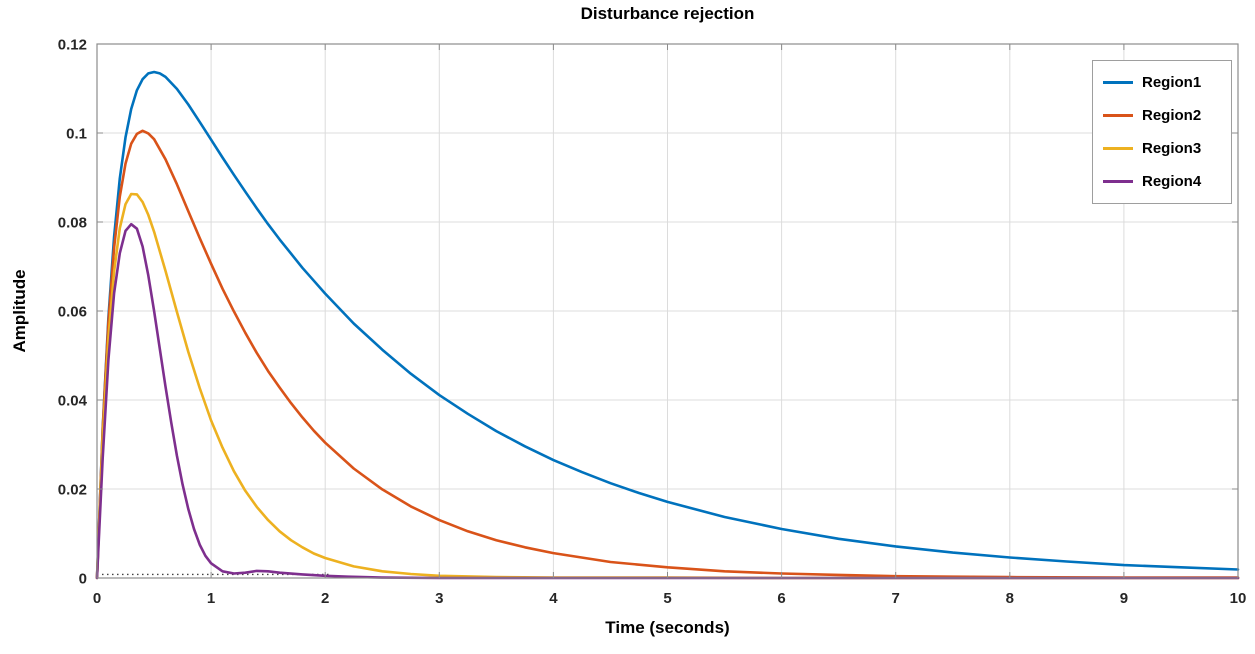 This screenshot has width=1255, height=654. Describe the element at coordinates (781, 598) in the screenshot. I see `x-tick-label: 6` at that location.